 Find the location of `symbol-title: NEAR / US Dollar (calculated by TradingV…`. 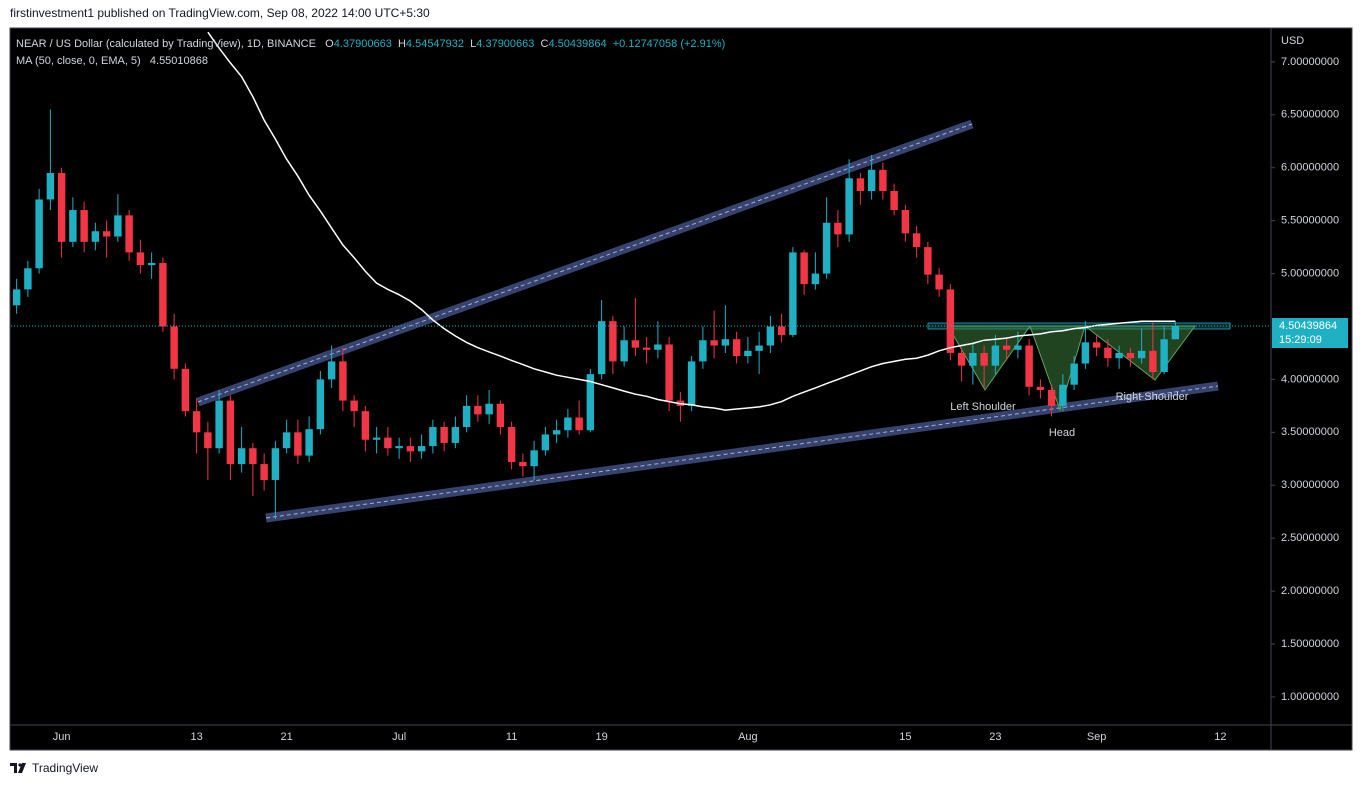

symbol-title: NEAR / US Dollar (calculated by TradingV… is located at coordinates (166, 44).